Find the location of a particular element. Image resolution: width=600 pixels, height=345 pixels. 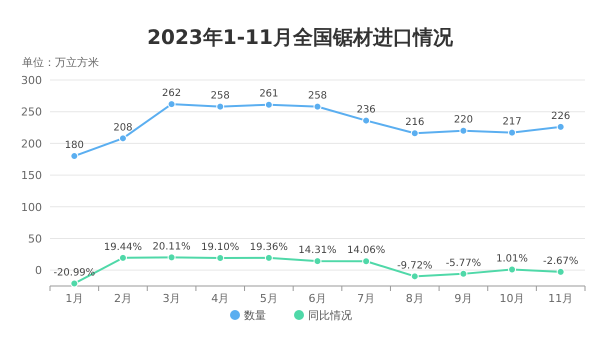

data-label: 220 is located at coordinates (463, 120).